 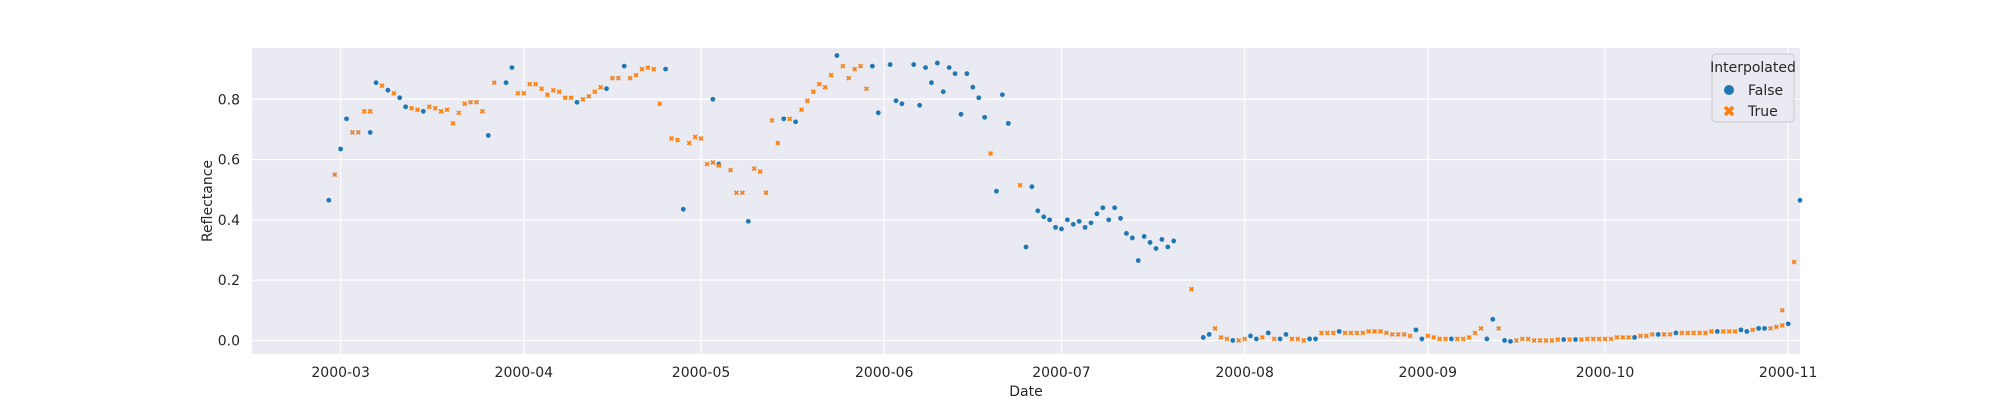 What do you see at coordinates (884, 373) in the screenshot?
I see `x-tick-label: 2000-06` at bounding box center [884, 373].